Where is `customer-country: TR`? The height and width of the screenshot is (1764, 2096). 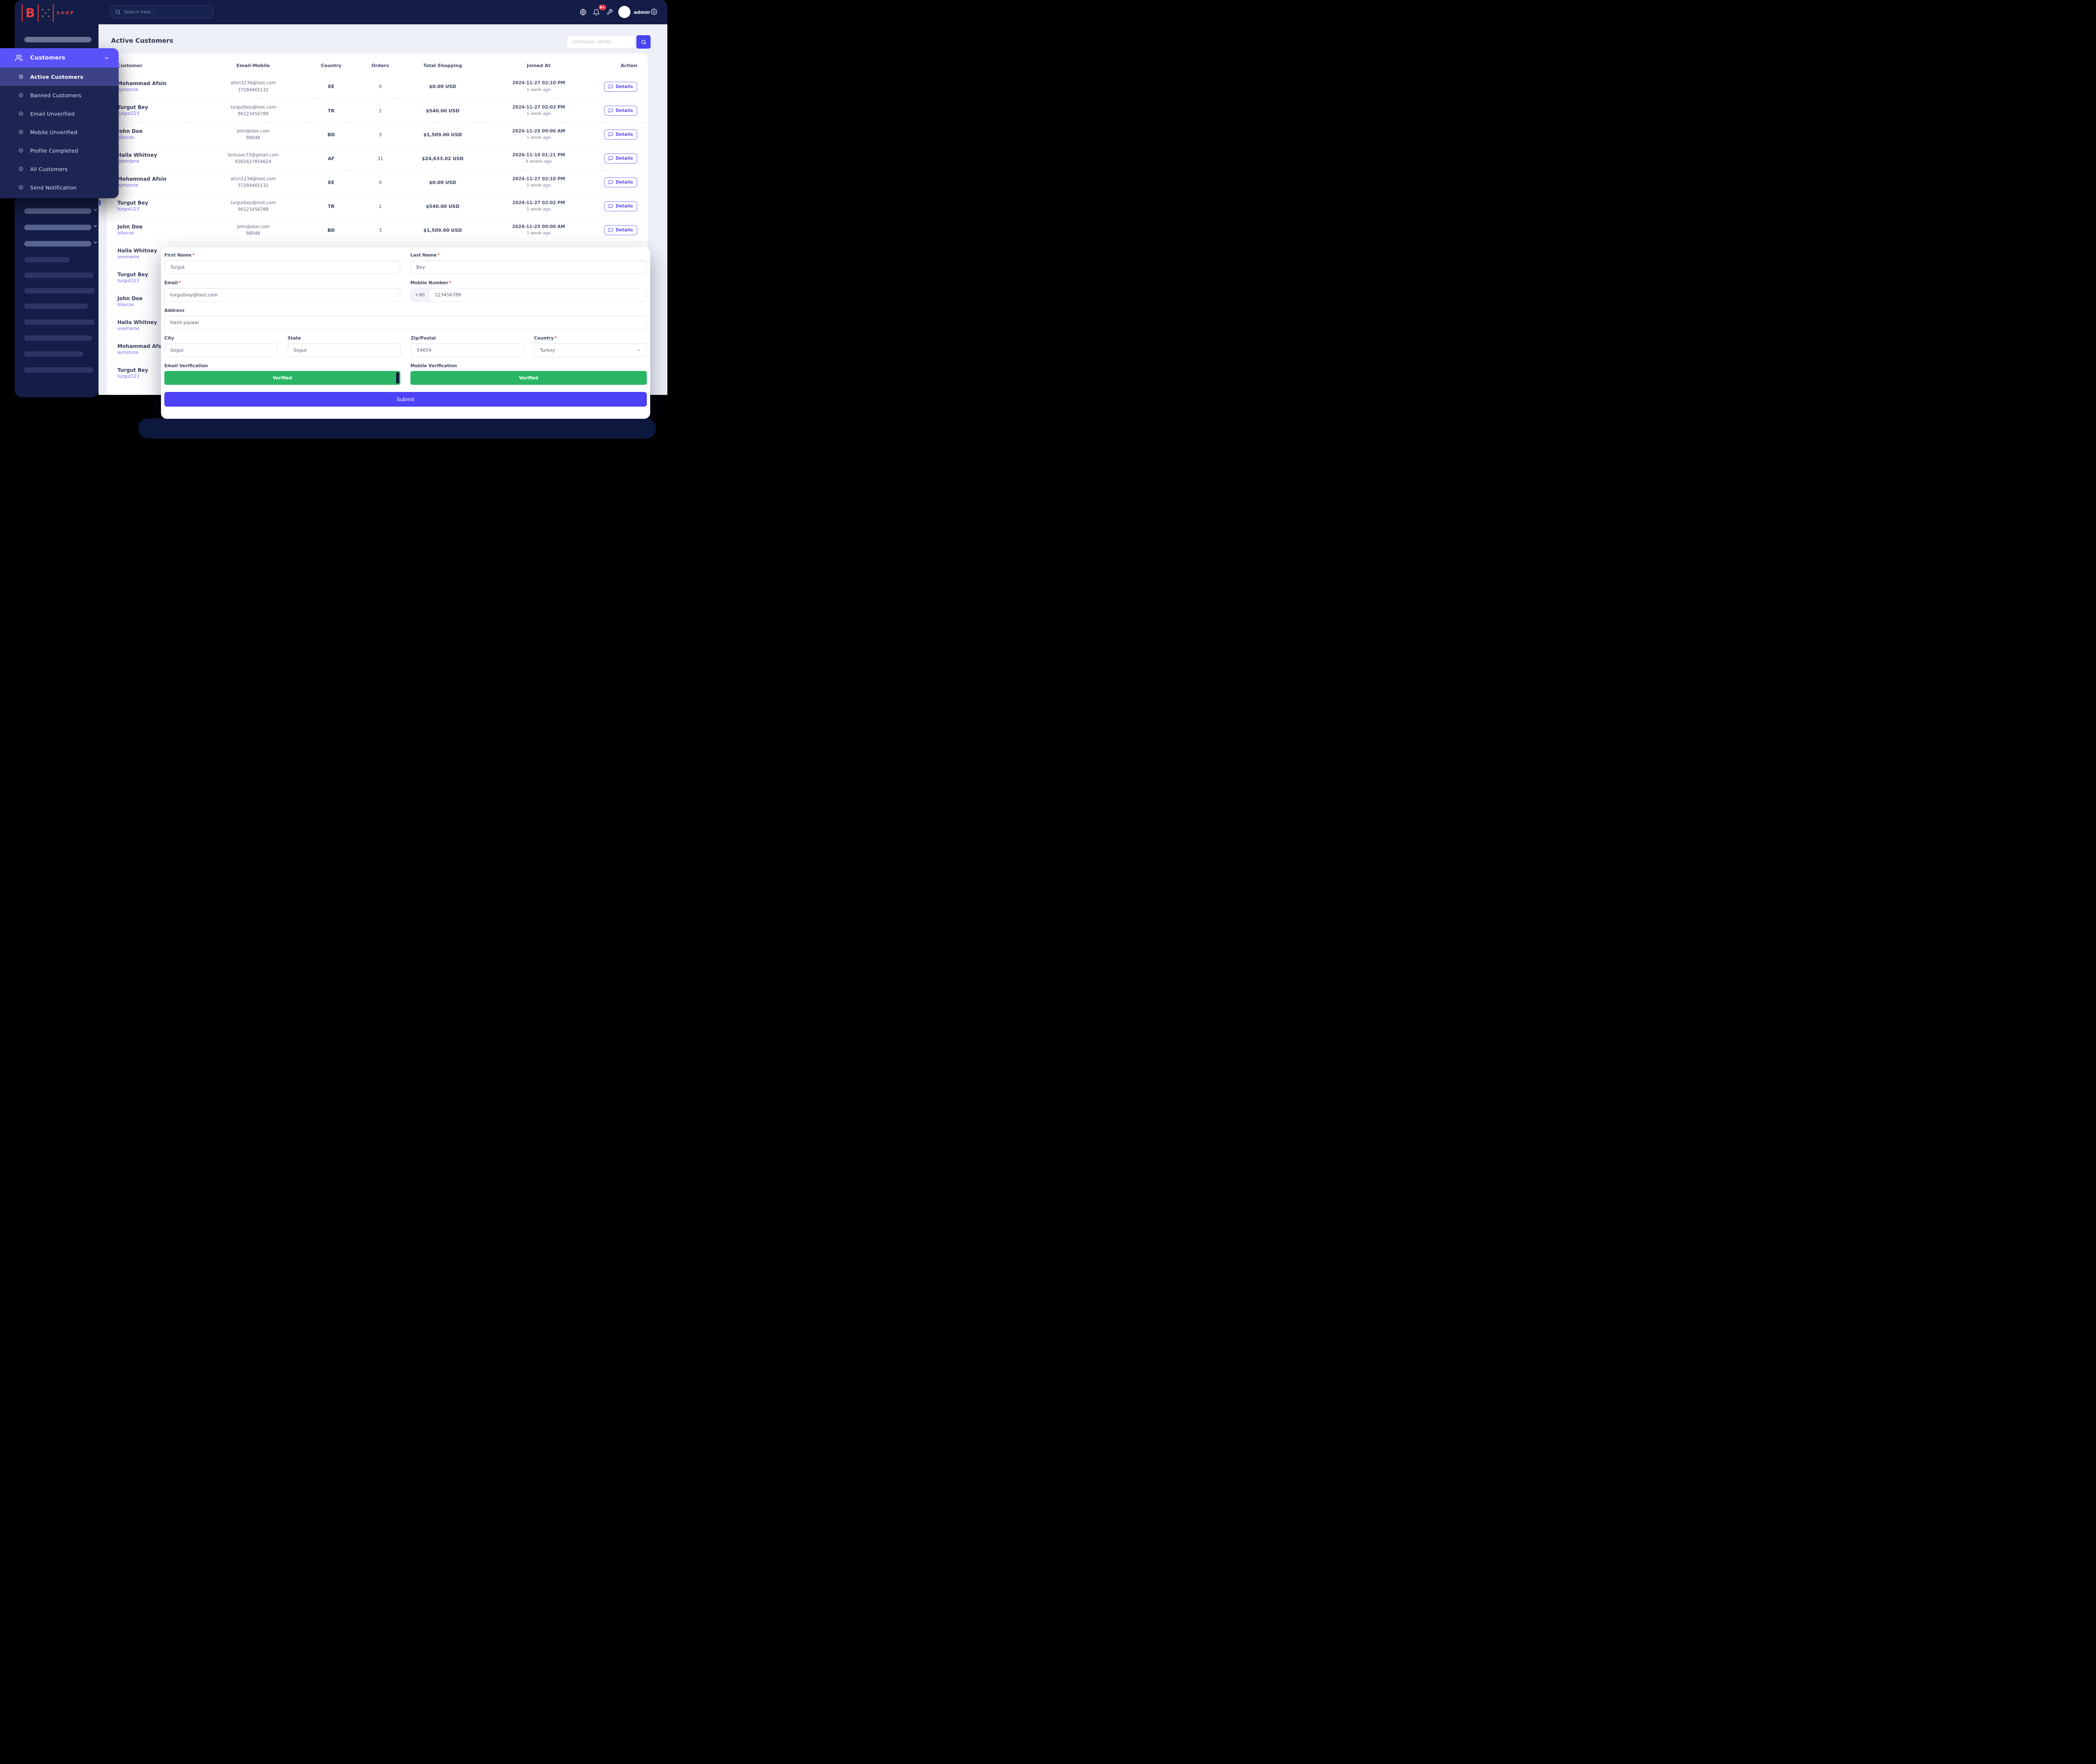
customer-country: TR is located at coordinates (332, 111).